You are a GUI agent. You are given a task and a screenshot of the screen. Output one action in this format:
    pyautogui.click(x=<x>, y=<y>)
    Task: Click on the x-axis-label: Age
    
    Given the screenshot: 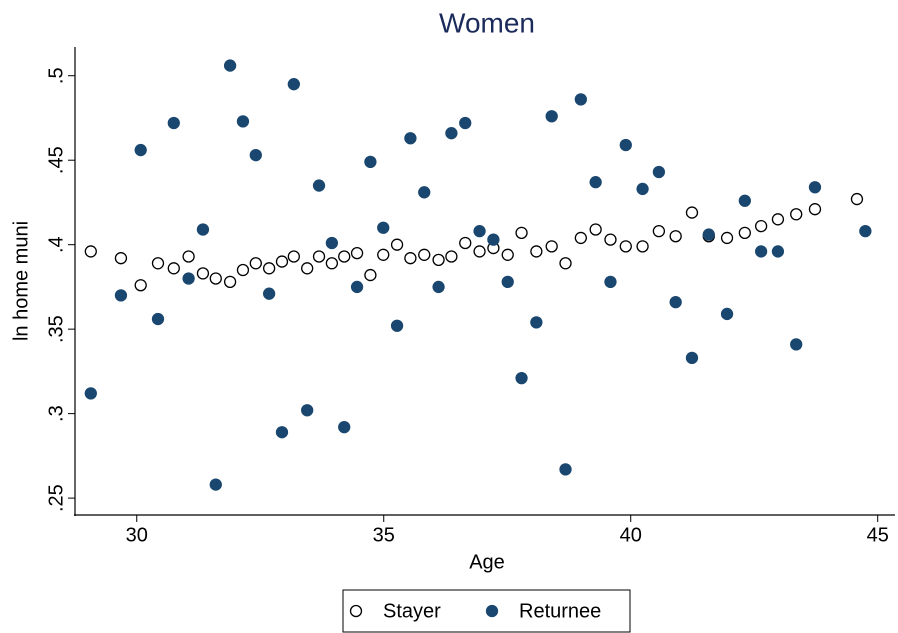 What is the action you would take?
    pyautogui.click(x=487, y=562)
    